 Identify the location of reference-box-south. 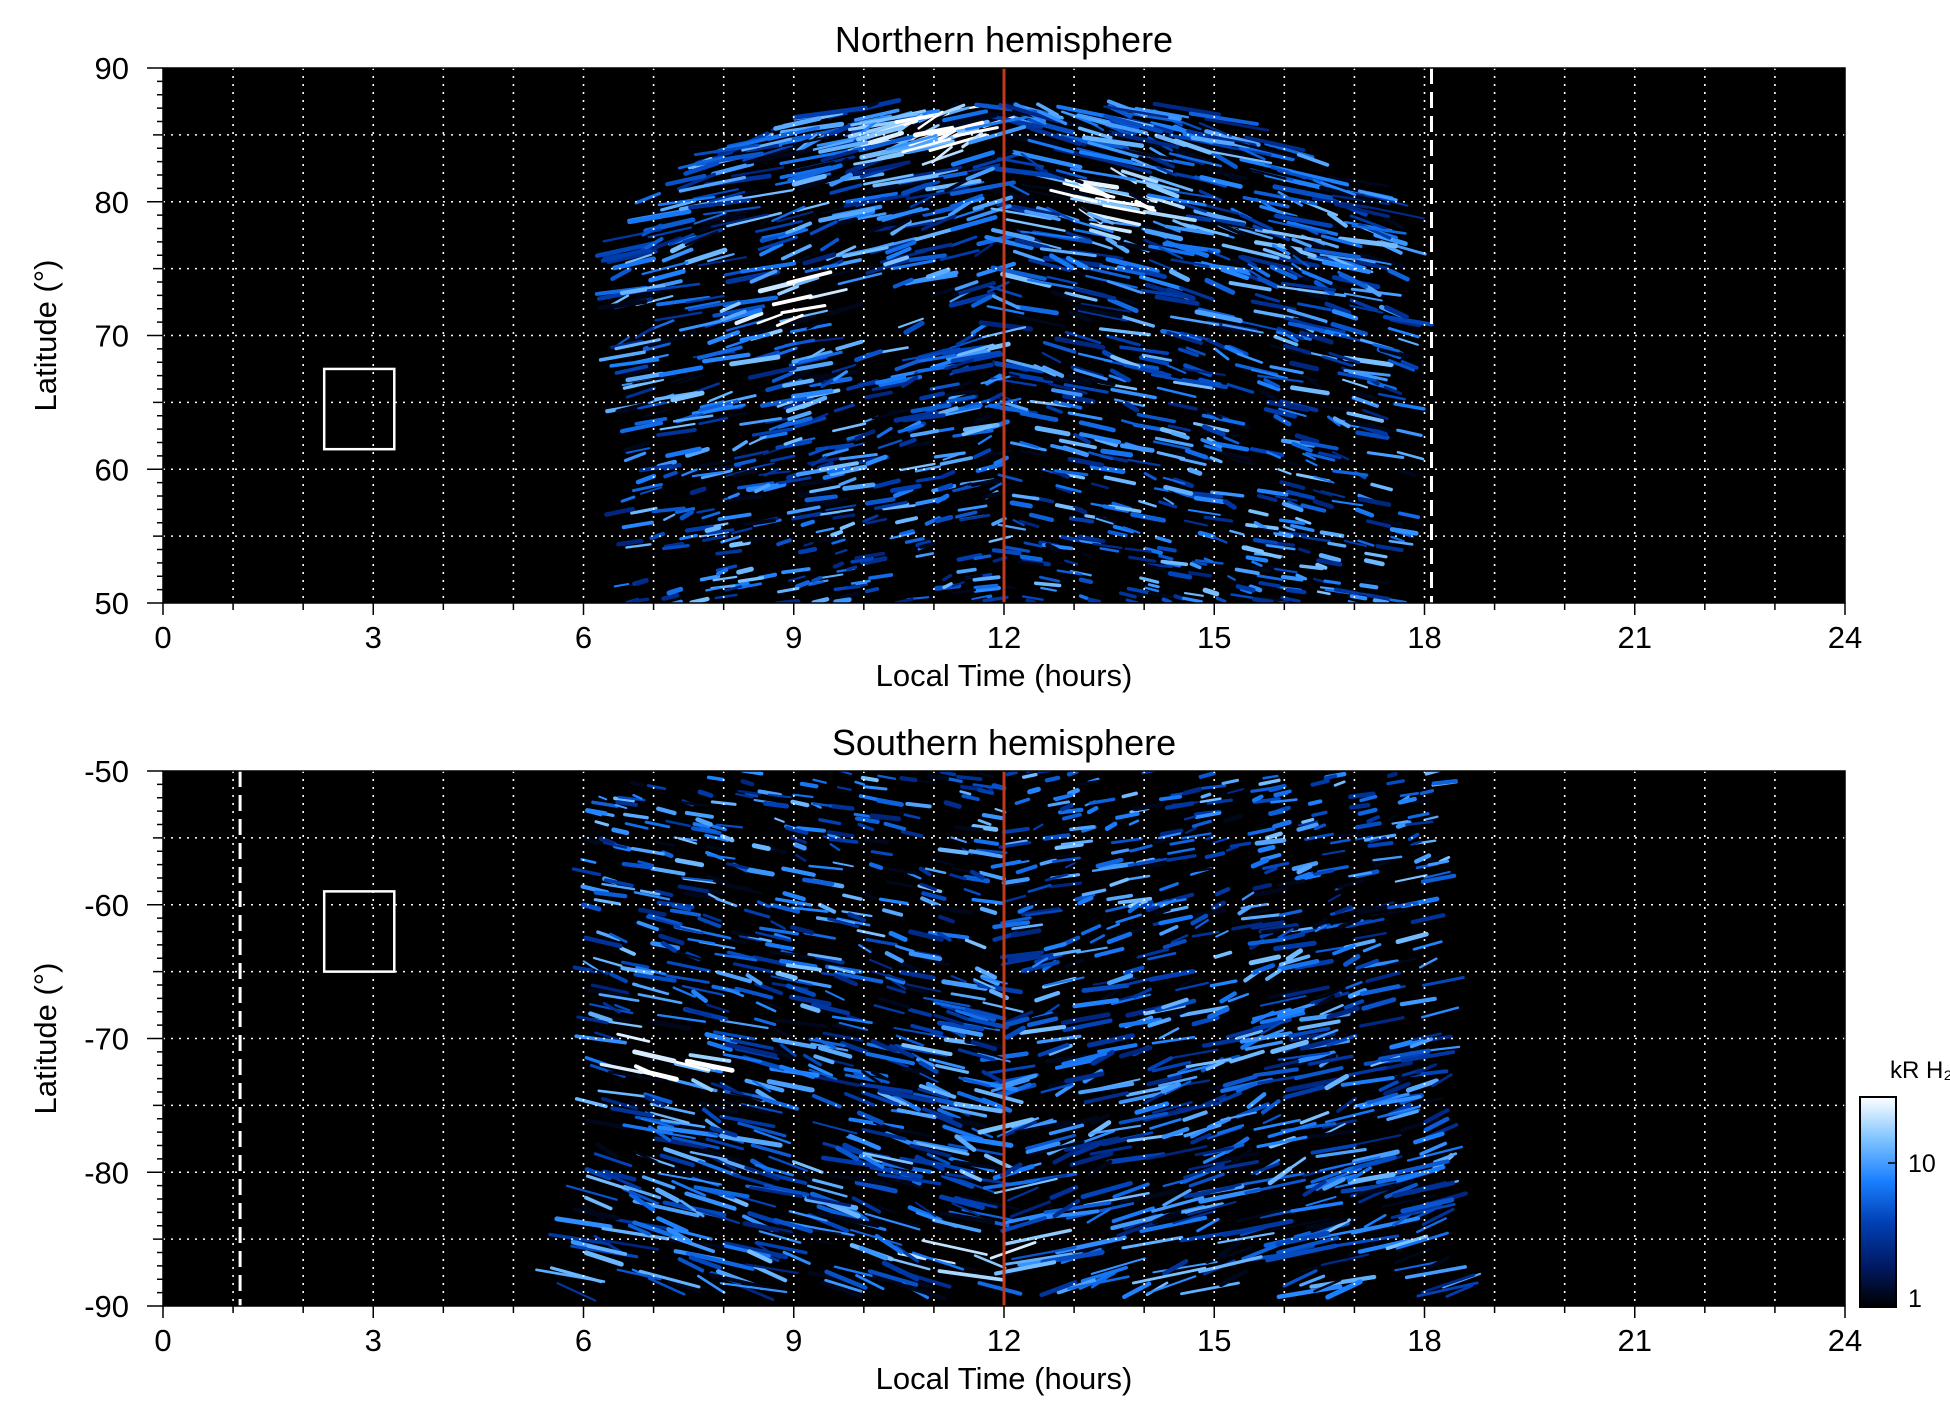
(359, 931).